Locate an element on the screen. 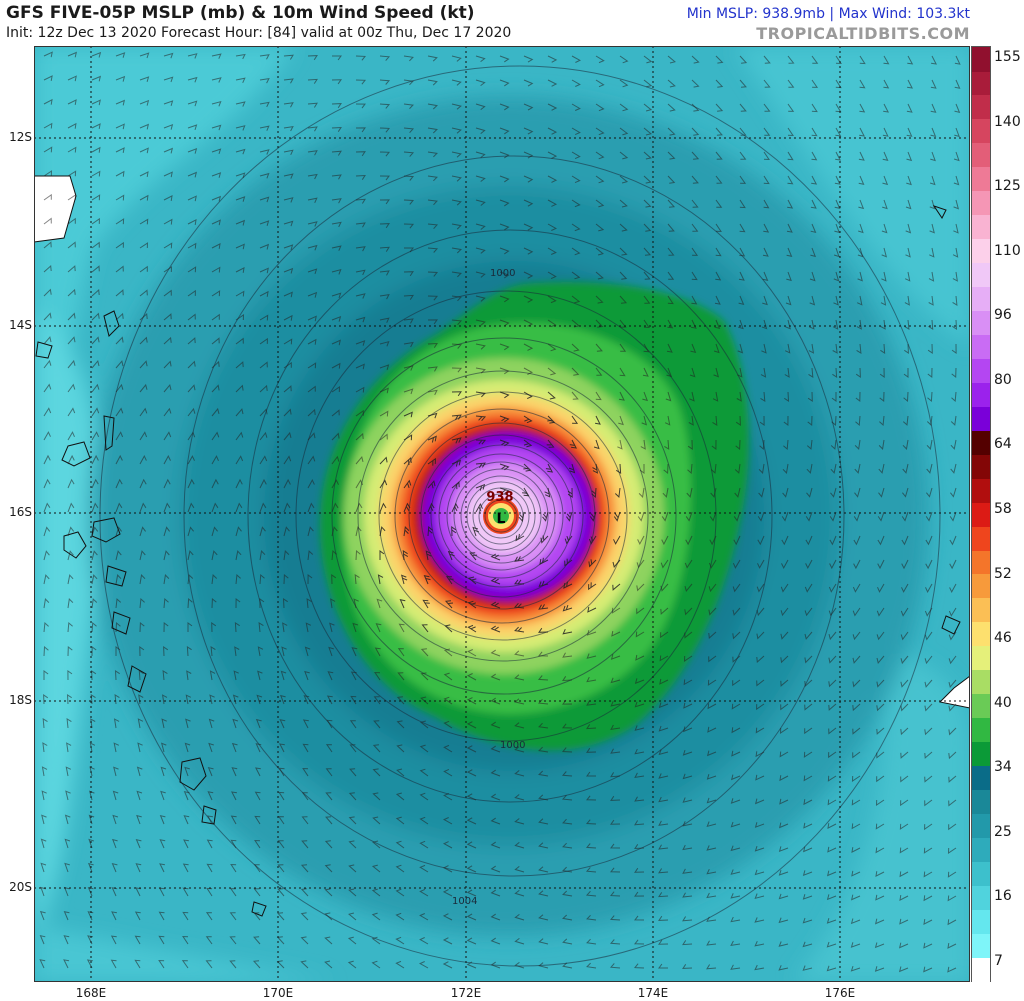 Image resolution: width=1024 pixels, height=1001 pixels. lon-label-172e: 172E is located at coordinates (466, 993).